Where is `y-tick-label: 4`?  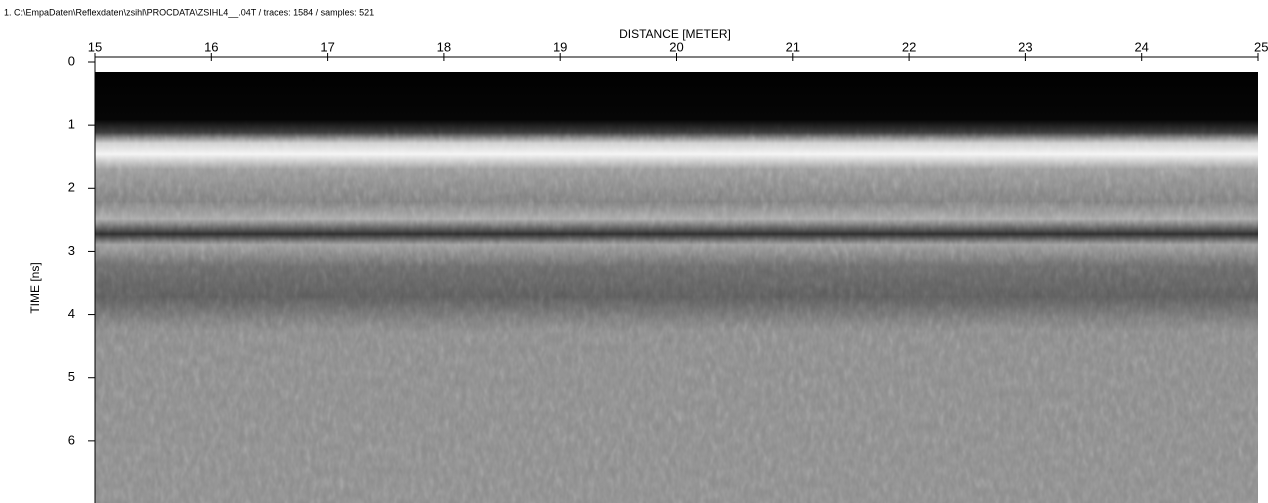 y-tick-label: 4 is located at coordinates (71, 313).